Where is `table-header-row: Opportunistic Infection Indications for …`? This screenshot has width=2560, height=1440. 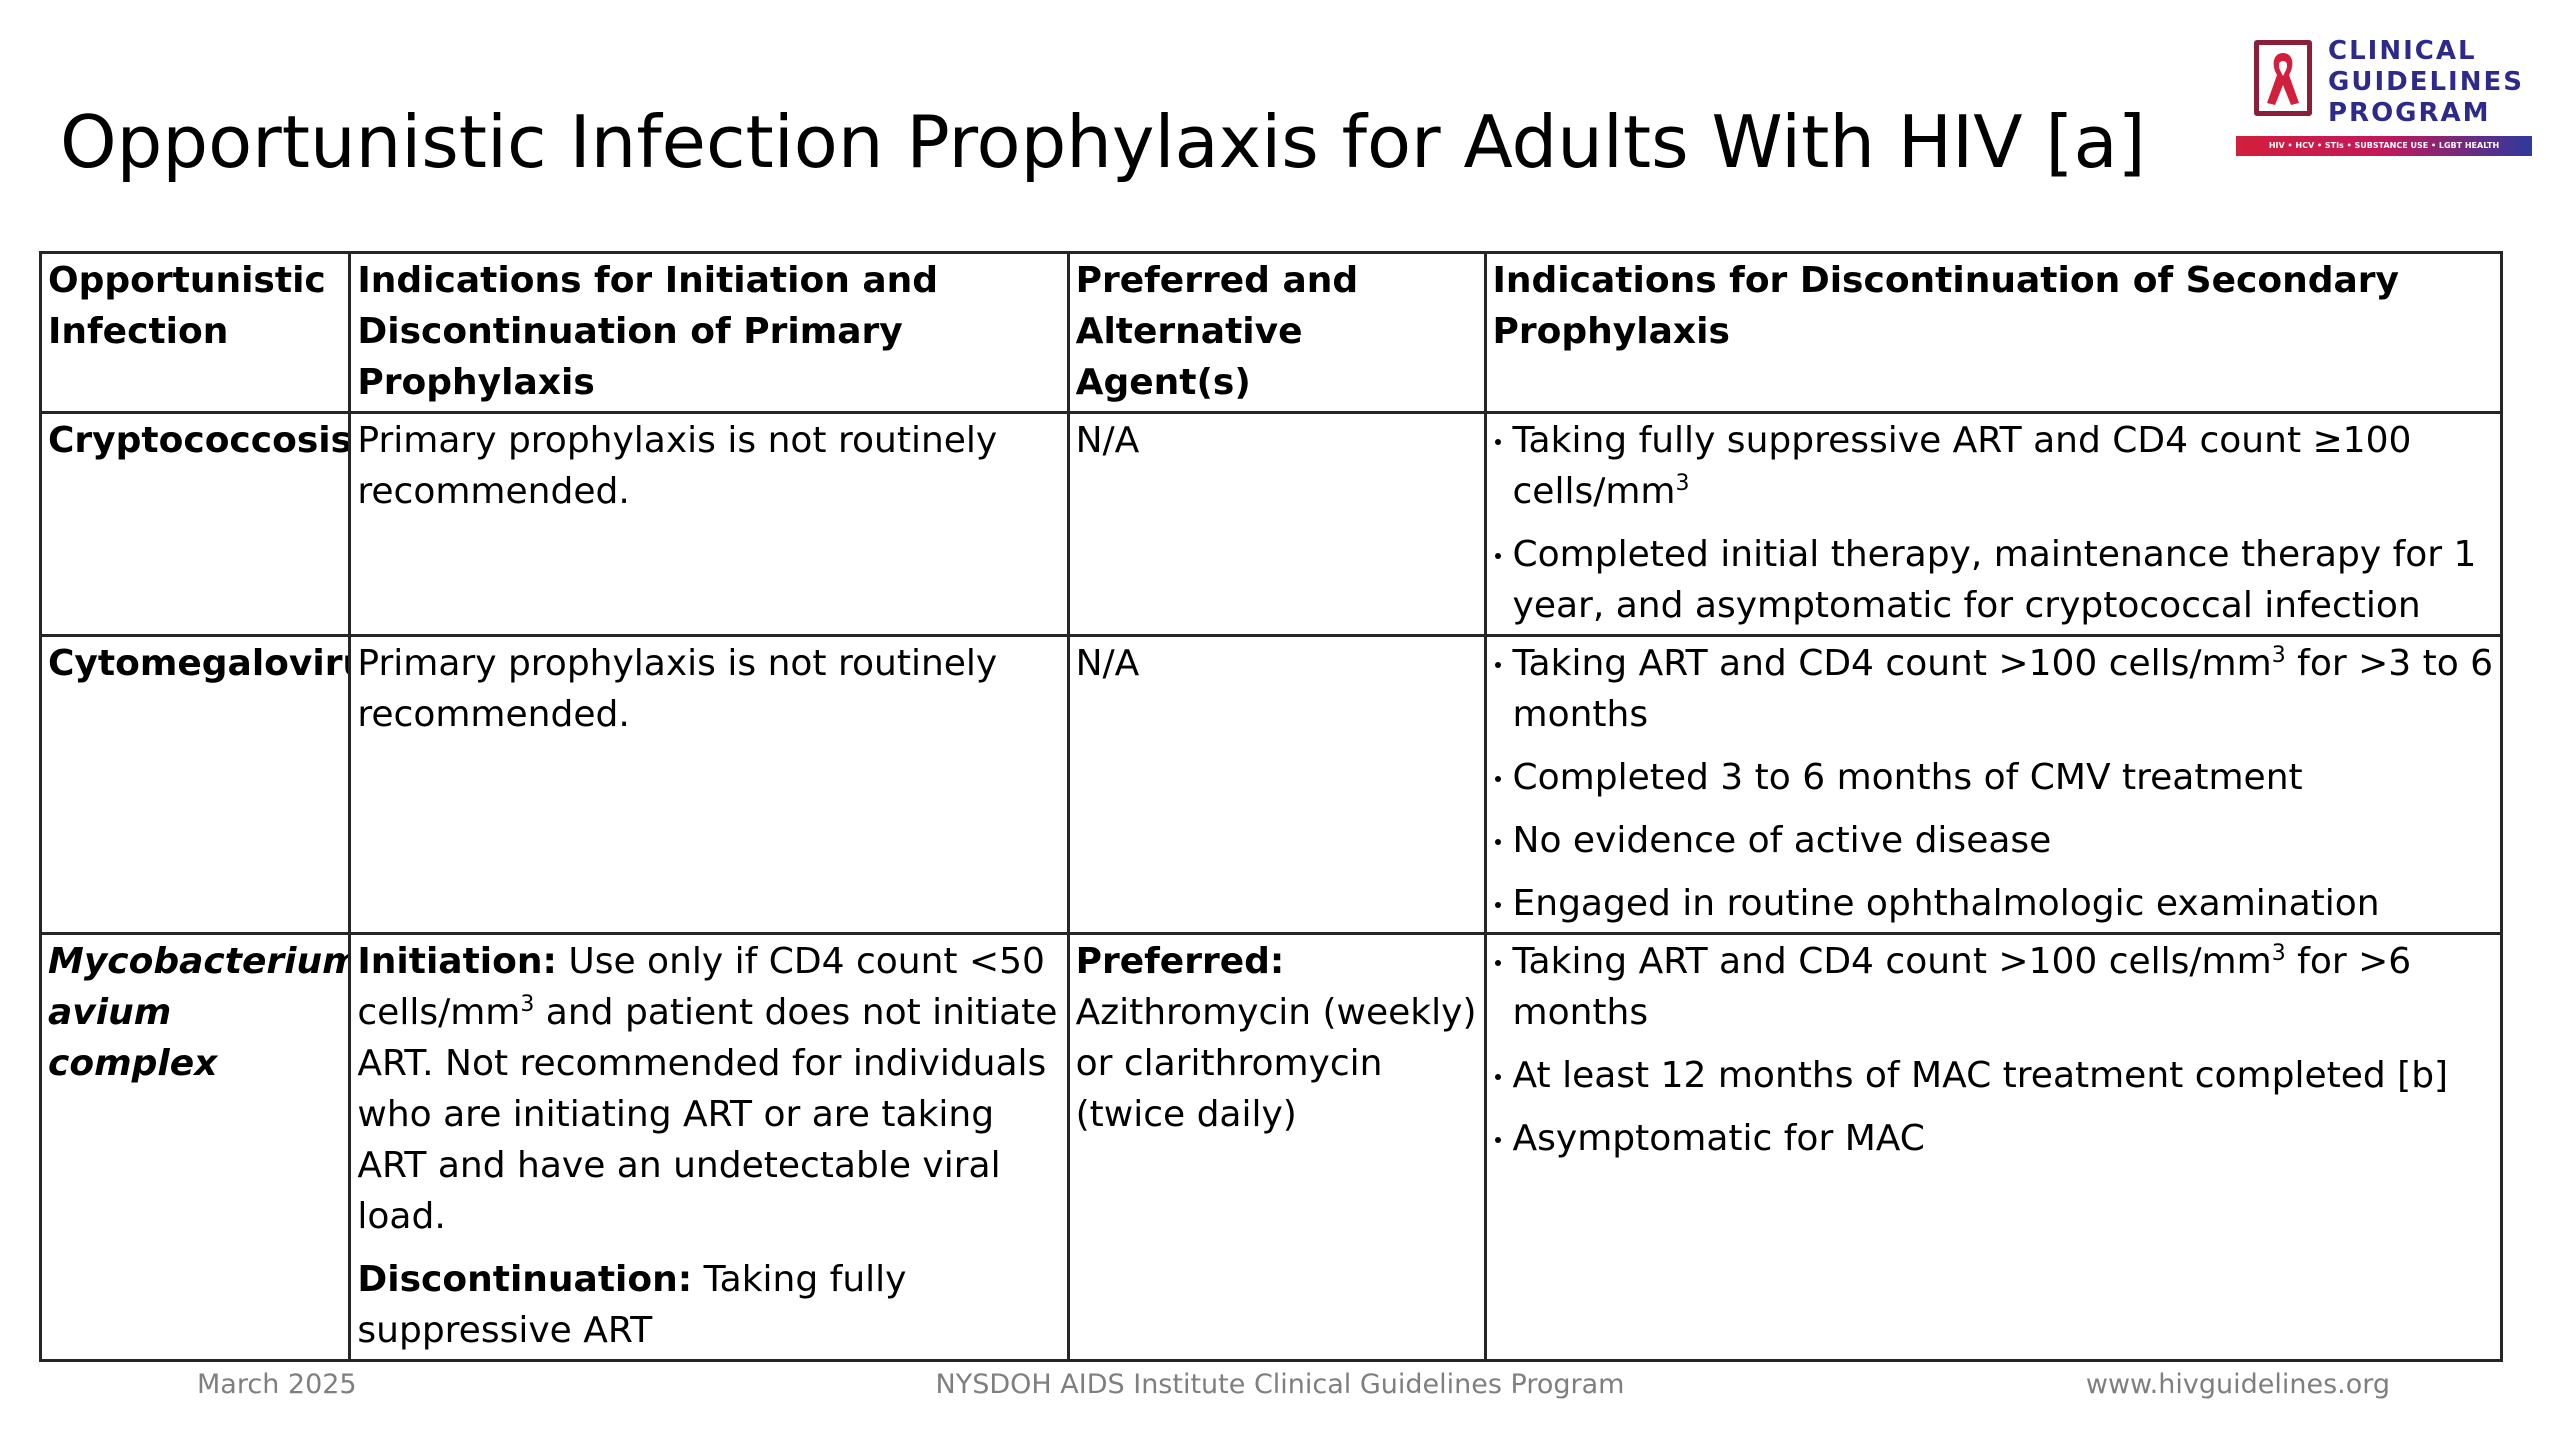 table-header-row: Opportunistic Infection Indications for … is located at coordinates (1271, 332).